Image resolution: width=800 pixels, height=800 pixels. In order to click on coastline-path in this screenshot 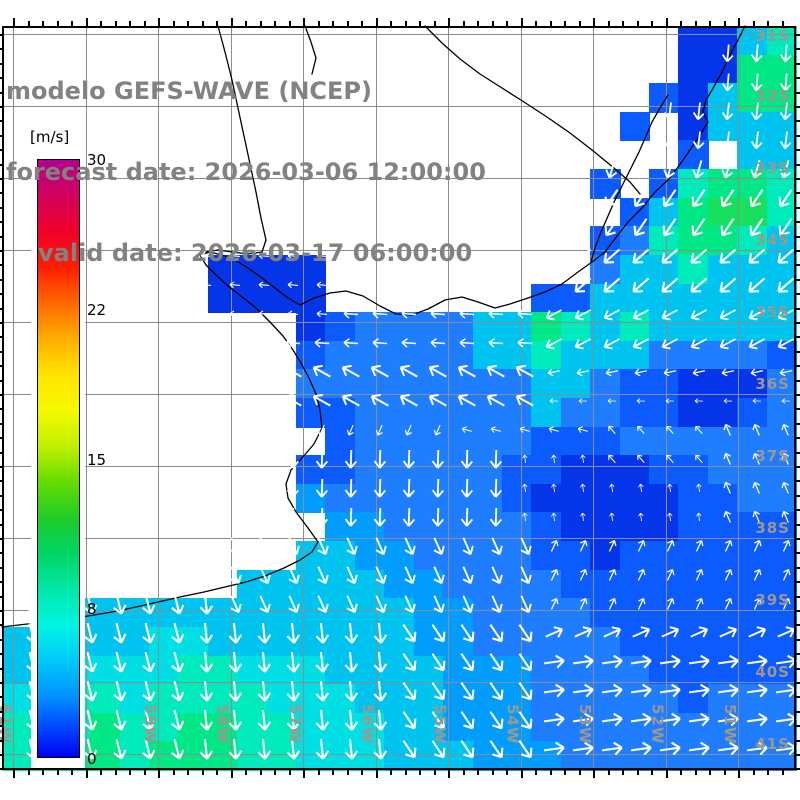, I will do `click(236, 140)`.